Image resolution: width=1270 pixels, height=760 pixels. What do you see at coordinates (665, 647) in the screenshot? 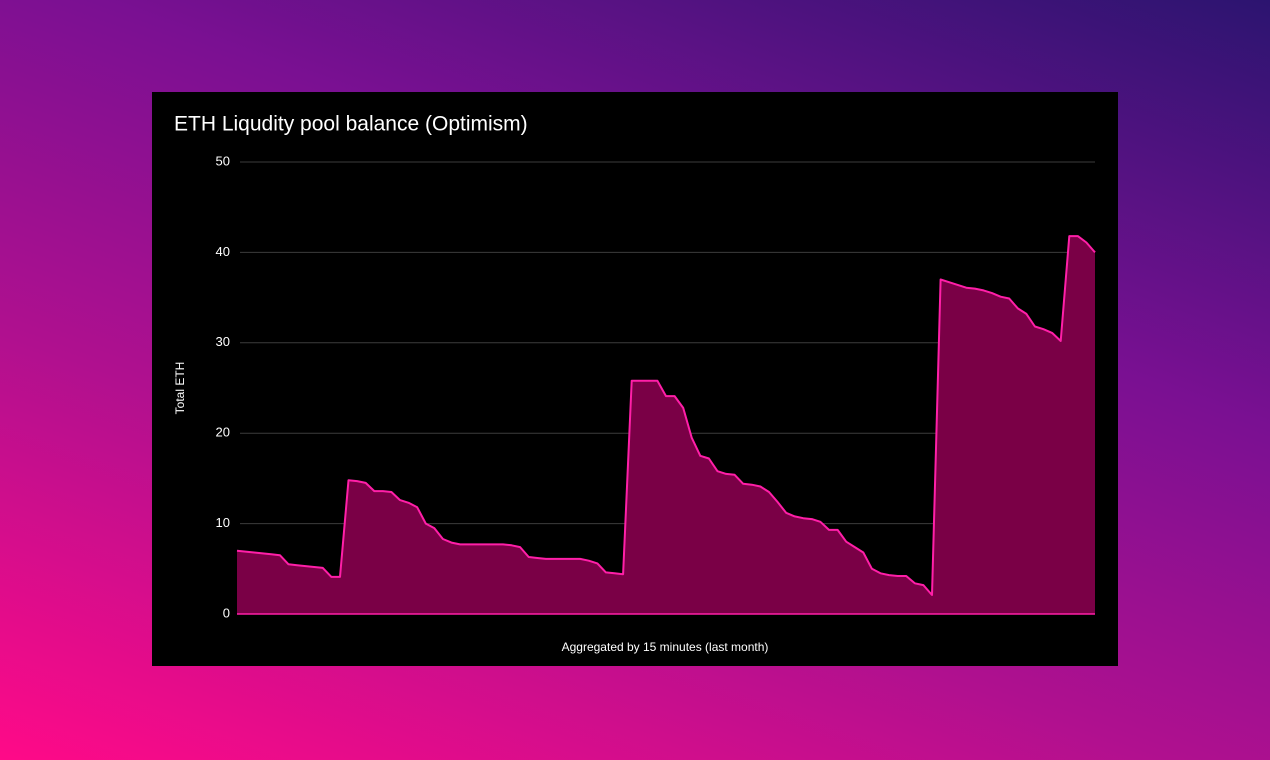
I see `x-axis-label: Aggregated by 15 minutes (last month)` at bounding box center [665, 647].